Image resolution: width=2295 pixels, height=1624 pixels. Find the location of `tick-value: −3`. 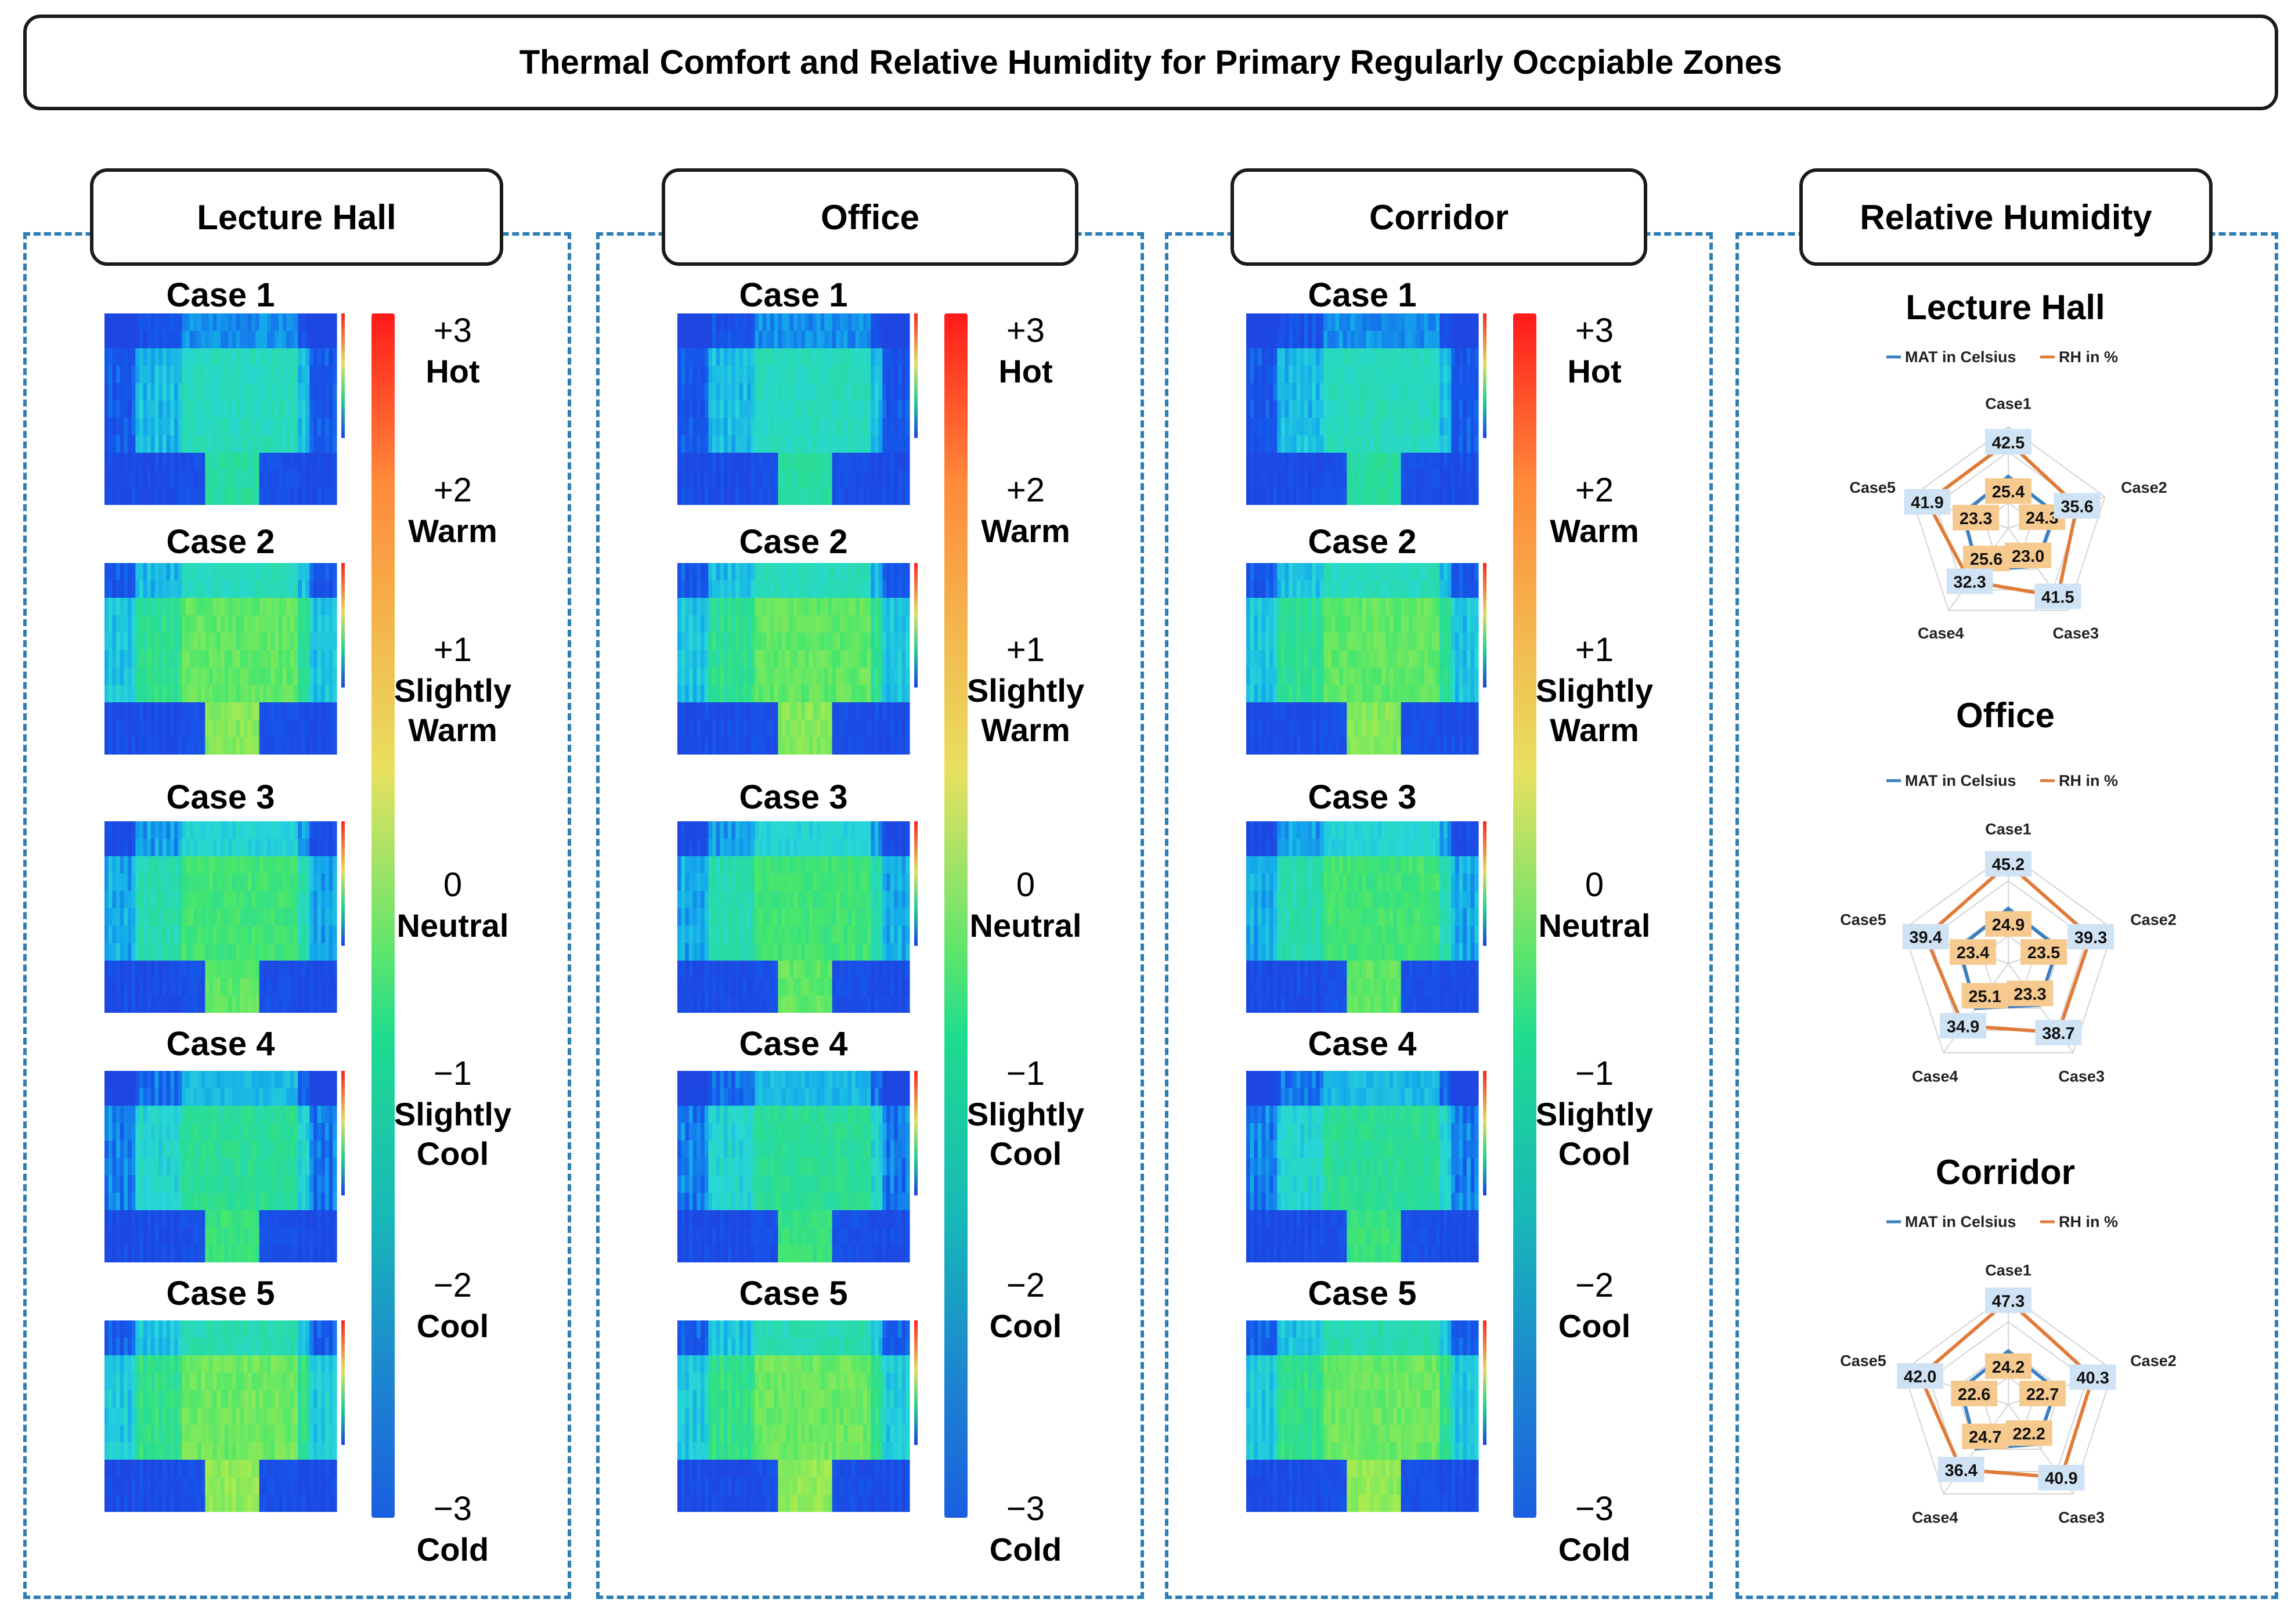

tick-value: −3 is located at coordinates (453, 1509).